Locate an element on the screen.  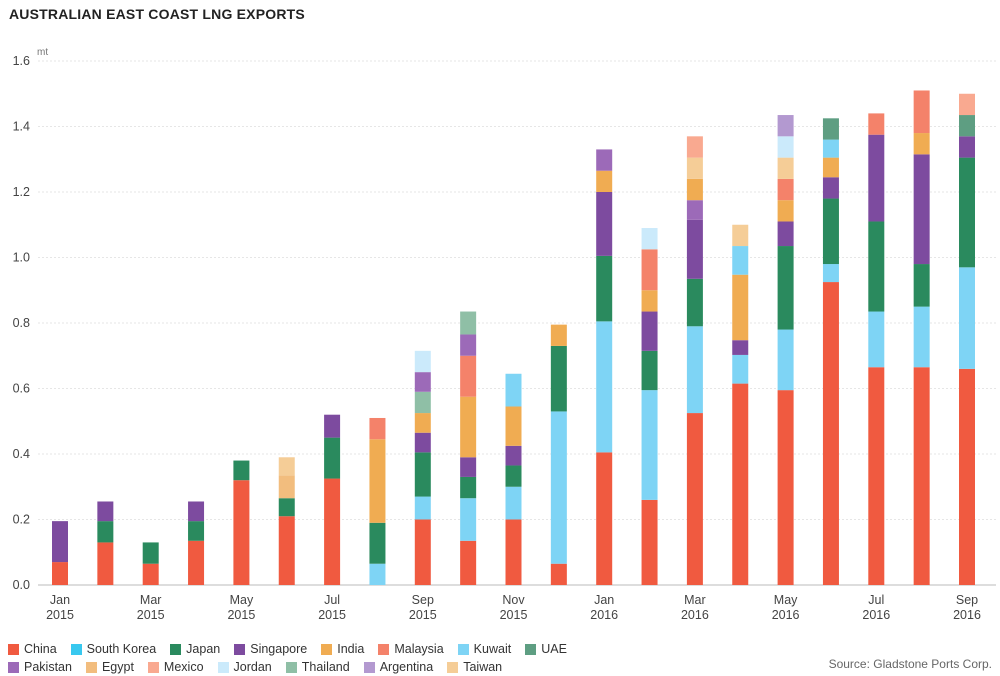
x-tick-label: Nov is located at coordinates (513, 600).